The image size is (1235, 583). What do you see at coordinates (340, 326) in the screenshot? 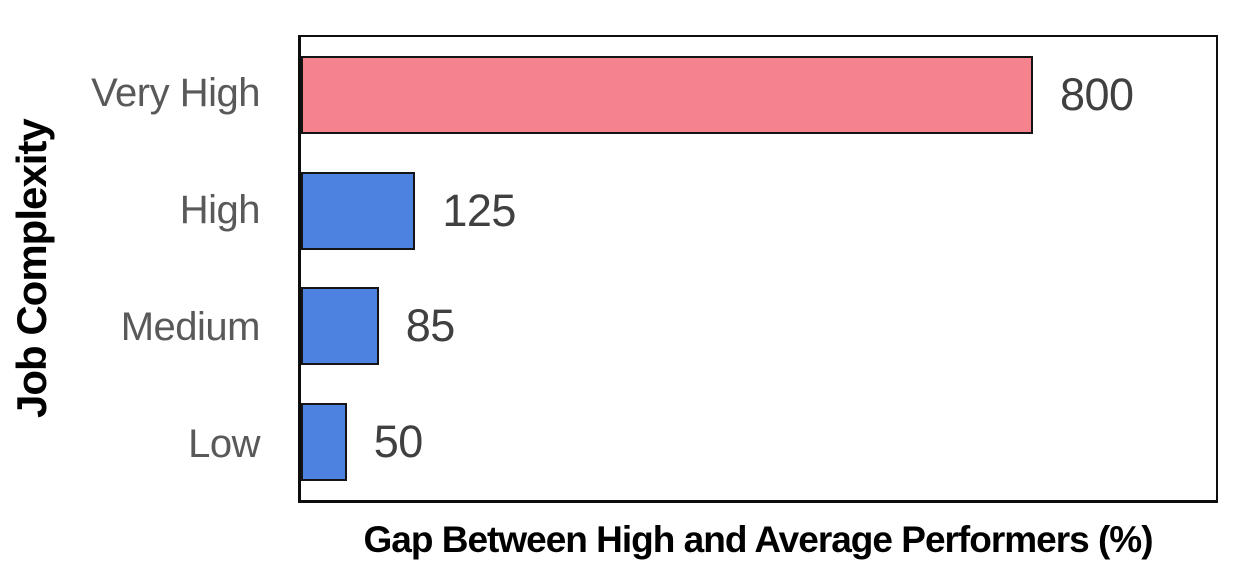
I see `bar-medium` at bounding box center [340, 326].